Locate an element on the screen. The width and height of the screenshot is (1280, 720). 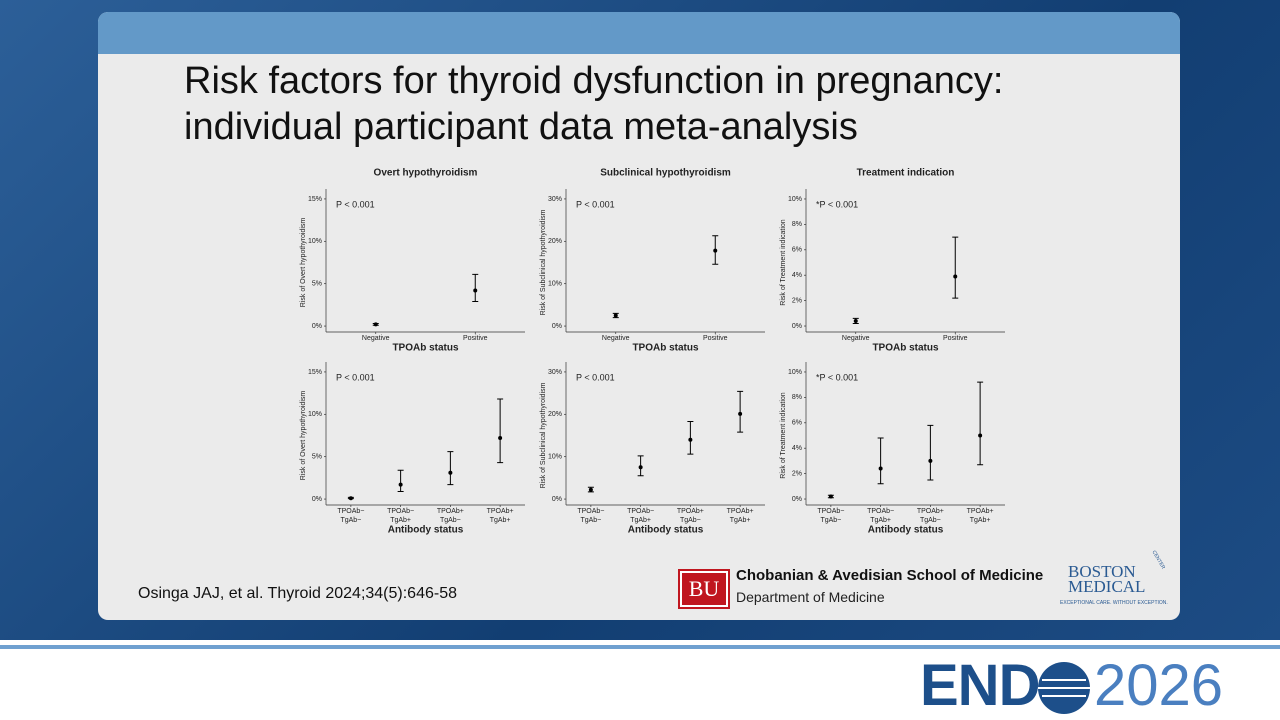
endo-globe is located at coordinates (1064, 688).